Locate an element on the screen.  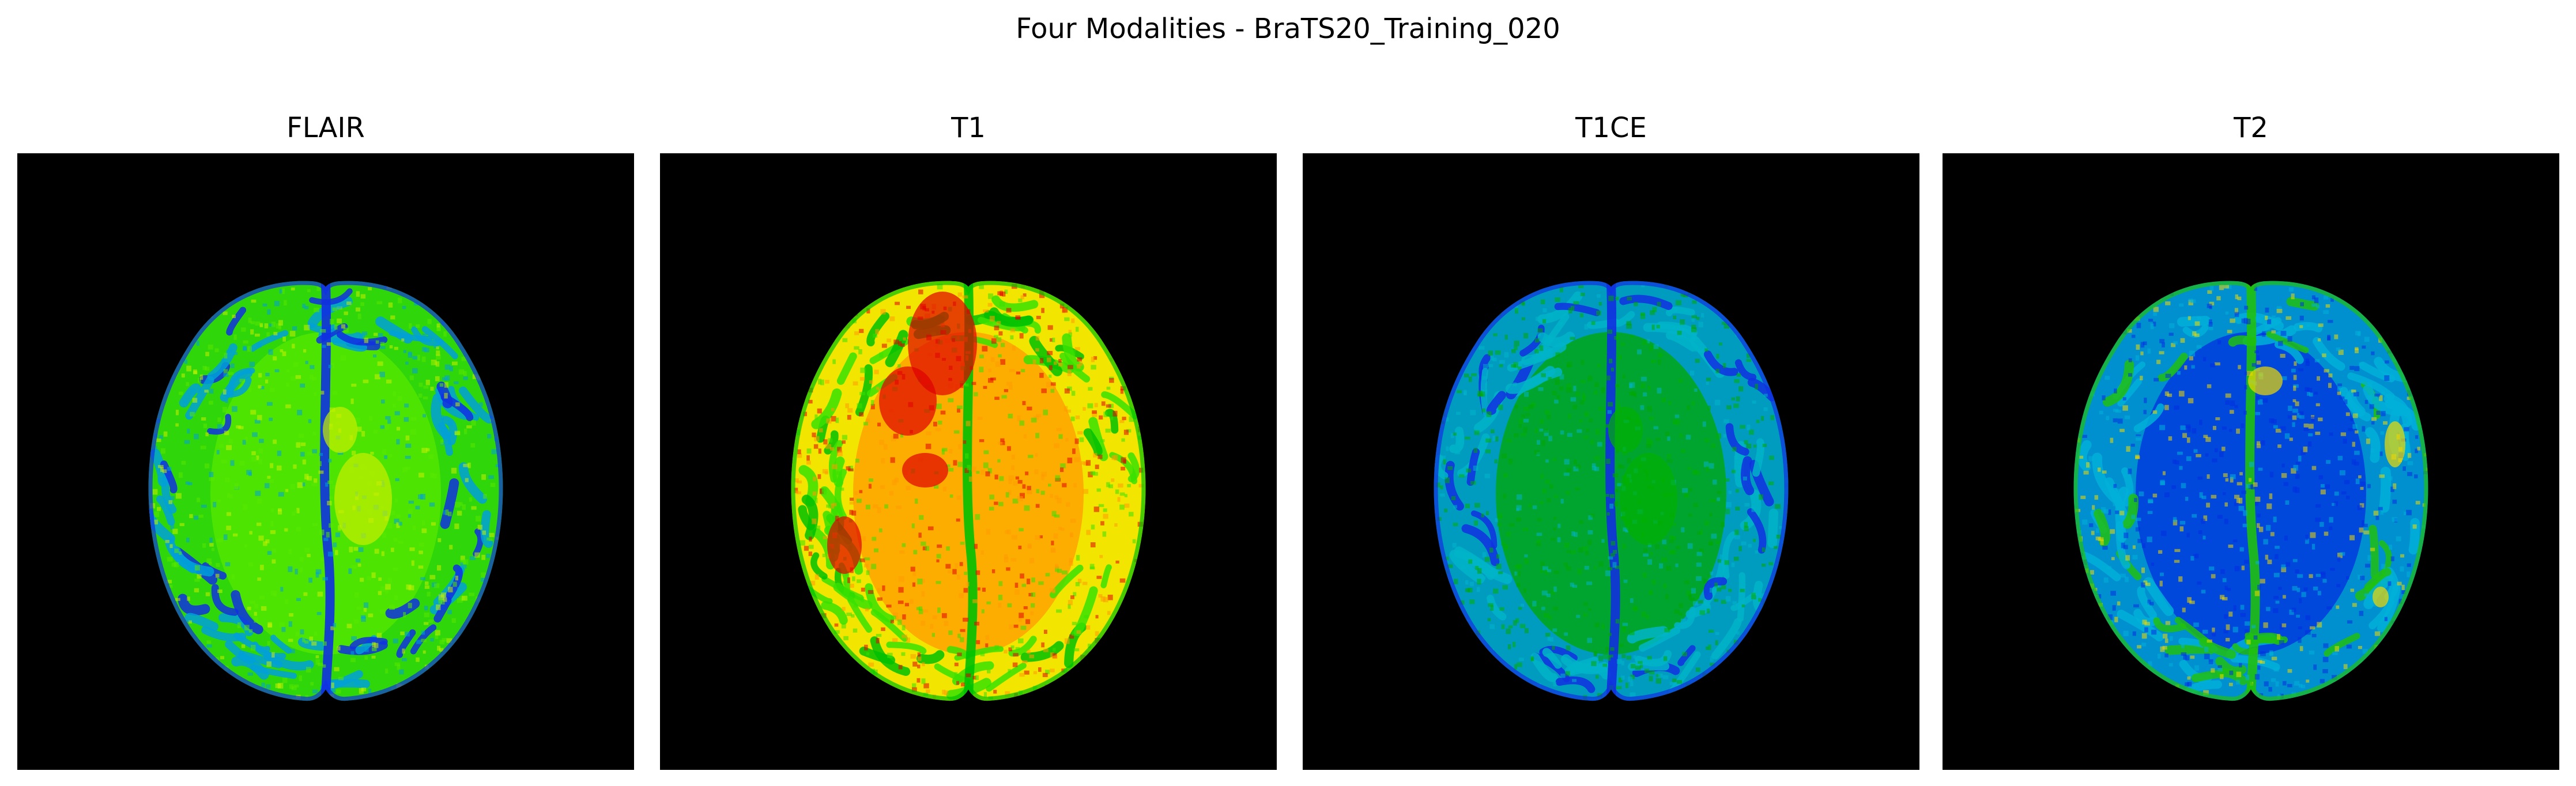
panel-title-t1: T1 is located at coordinates (968, 128).